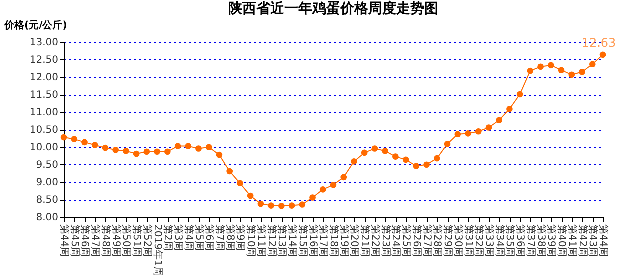 This screenshot has width=639, height=278. What do you see at coordinates (240, 237) in the screenshot?
I see `x-tick-label: 第9周` at bounding box center [240, 237].